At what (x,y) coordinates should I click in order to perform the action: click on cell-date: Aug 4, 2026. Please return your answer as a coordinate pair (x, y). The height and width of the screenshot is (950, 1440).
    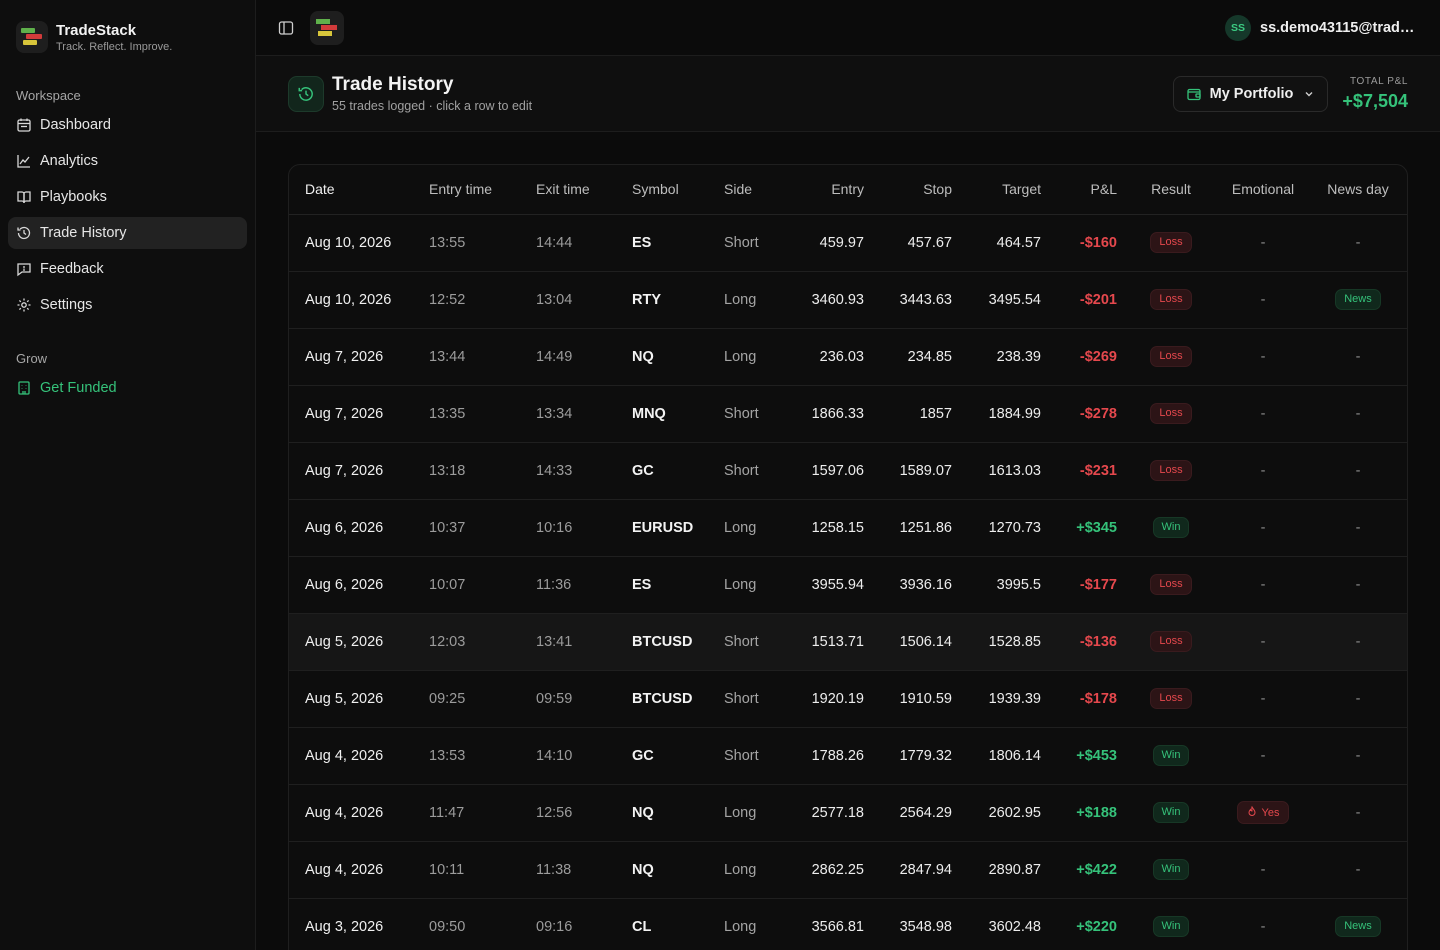
    Looking at the image, I should click on (355, 756).